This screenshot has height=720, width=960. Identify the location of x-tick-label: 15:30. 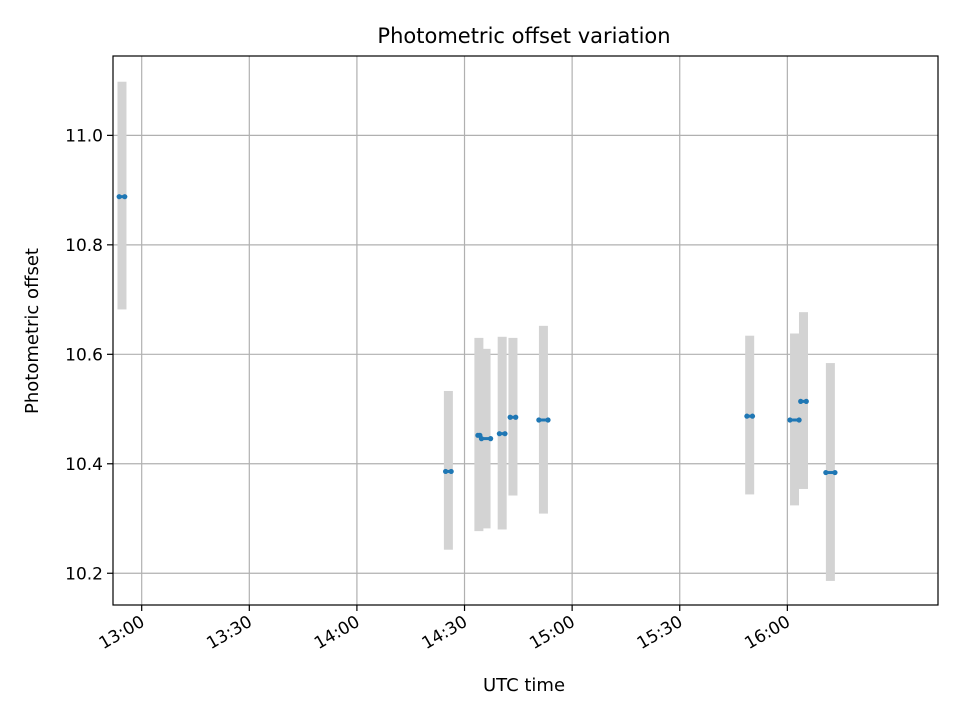
(660, 633).